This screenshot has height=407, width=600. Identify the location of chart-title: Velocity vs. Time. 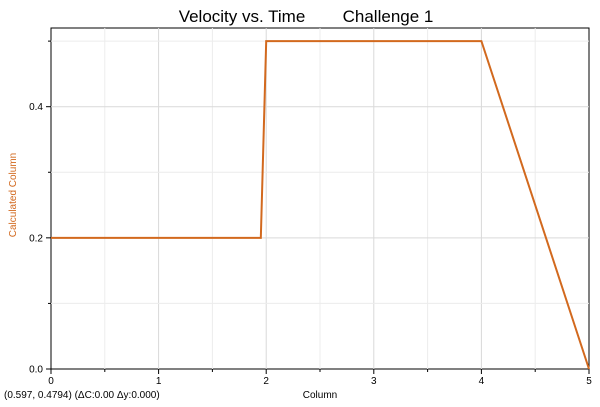
(242, 16).